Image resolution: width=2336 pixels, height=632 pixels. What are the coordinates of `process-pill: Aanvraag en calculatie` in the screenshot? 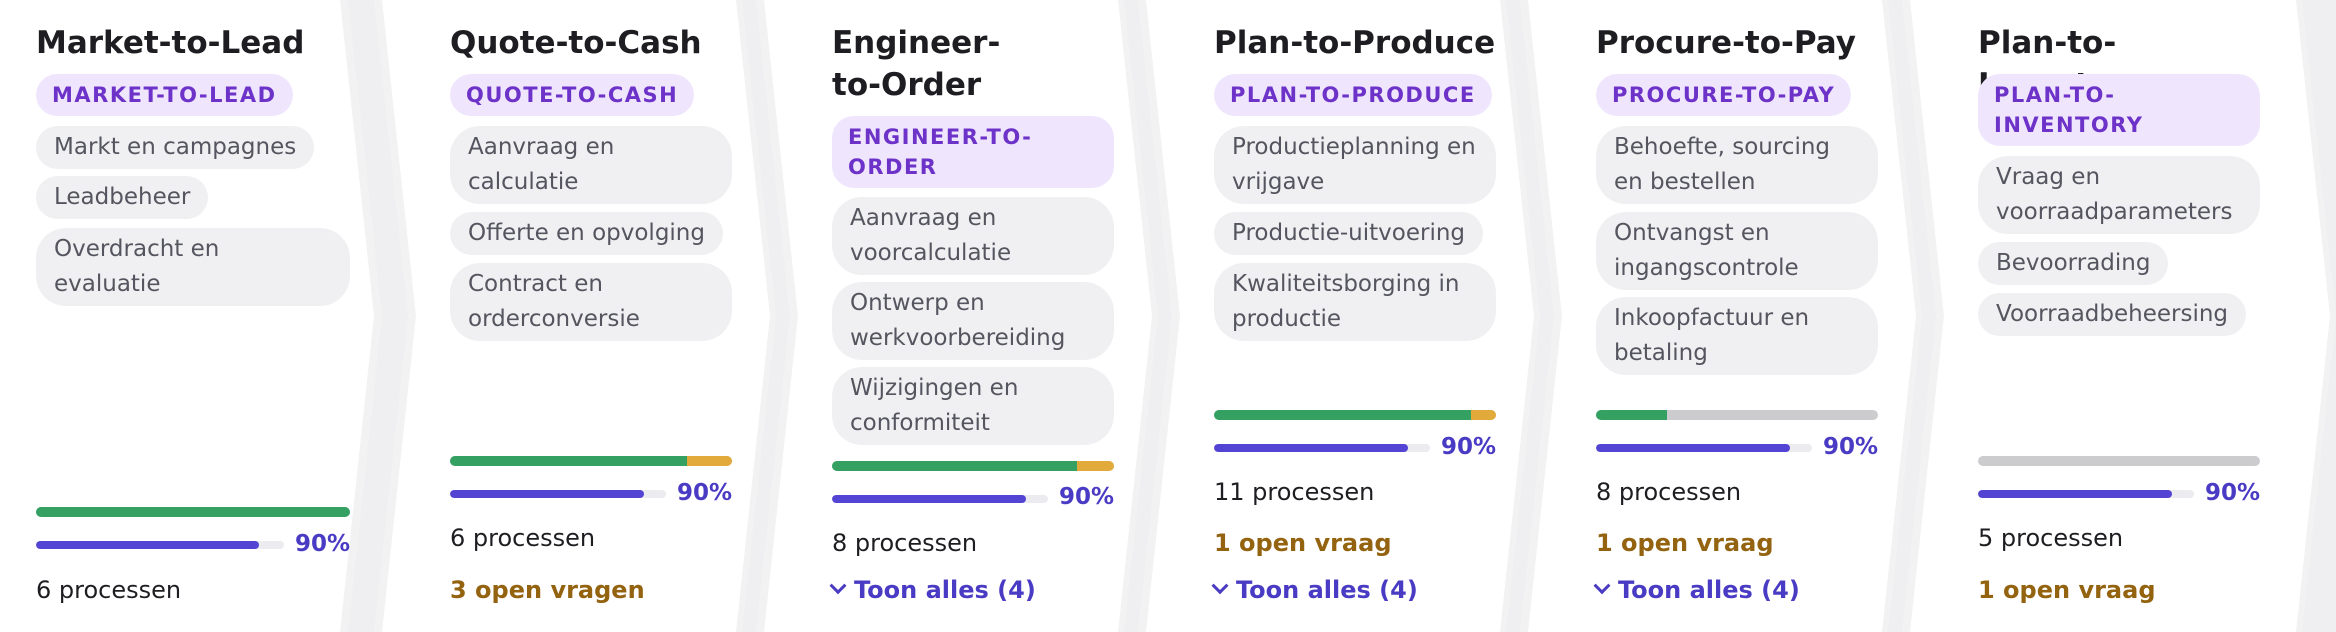 It's located at (591, 165).